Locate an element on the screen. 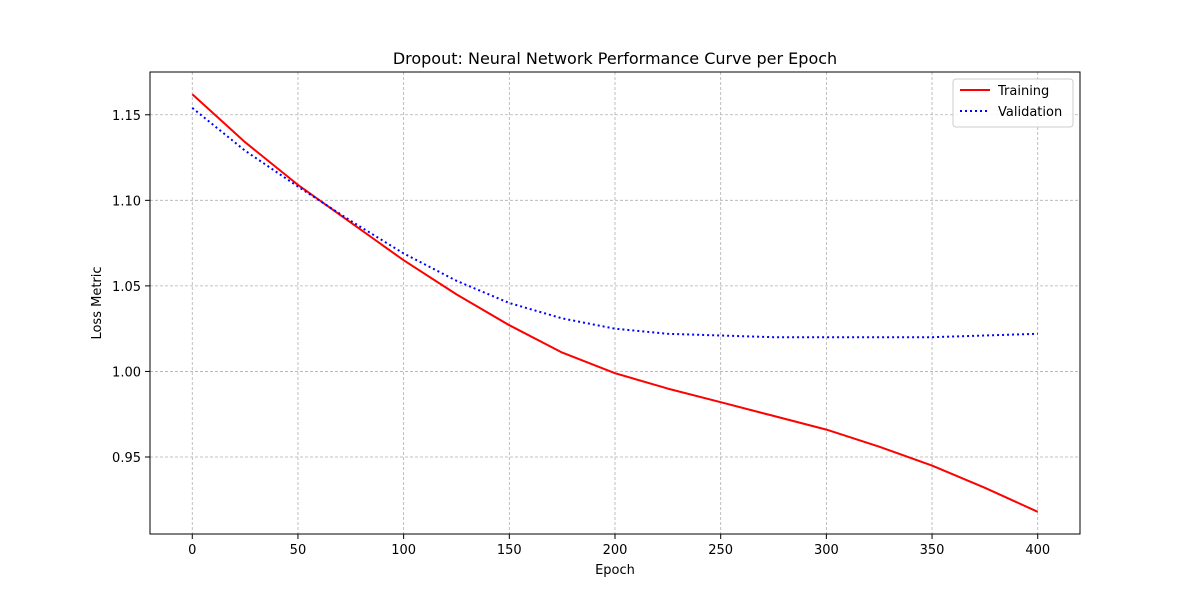  x-tick-label: 50 is located at coordinates (298, 550).